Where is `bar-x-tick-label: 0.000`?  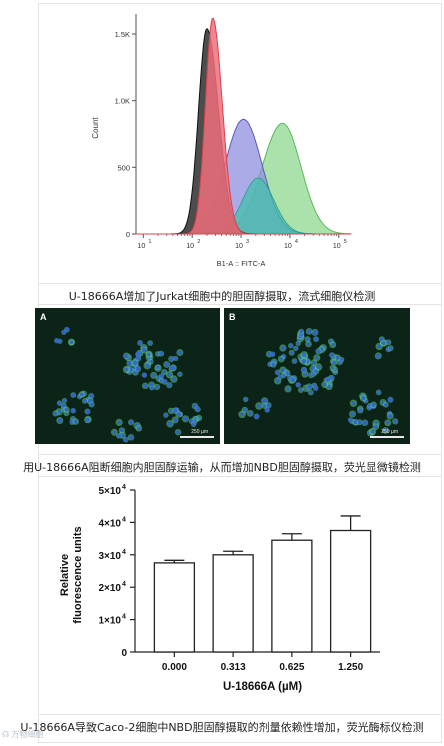
bar-x-tick-label: 0.000 is located at coordinates (174, 667).